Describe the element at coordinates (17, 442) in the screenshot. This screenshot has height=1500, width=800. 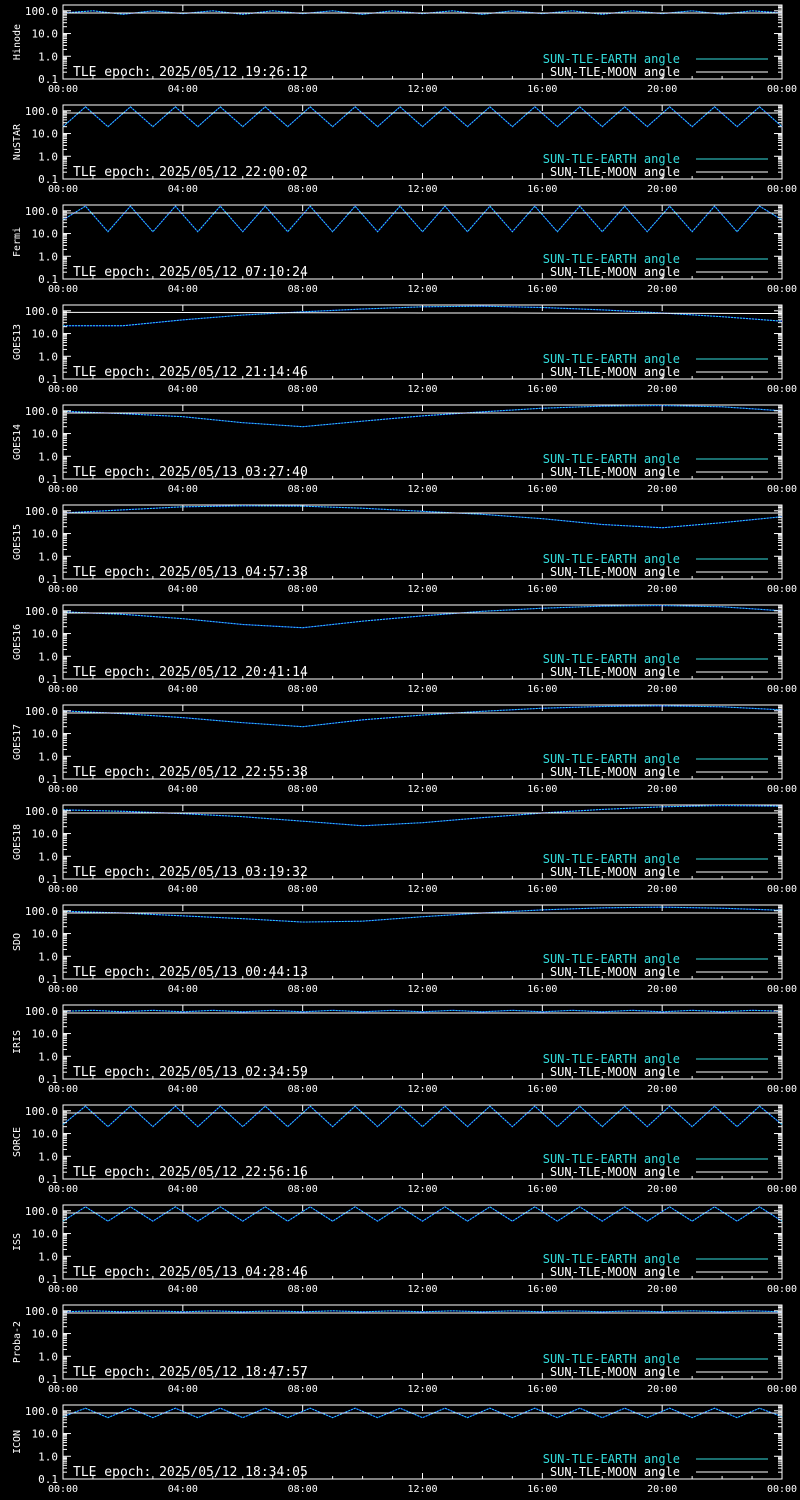
I see `satellite-name: GOES14` at that location.